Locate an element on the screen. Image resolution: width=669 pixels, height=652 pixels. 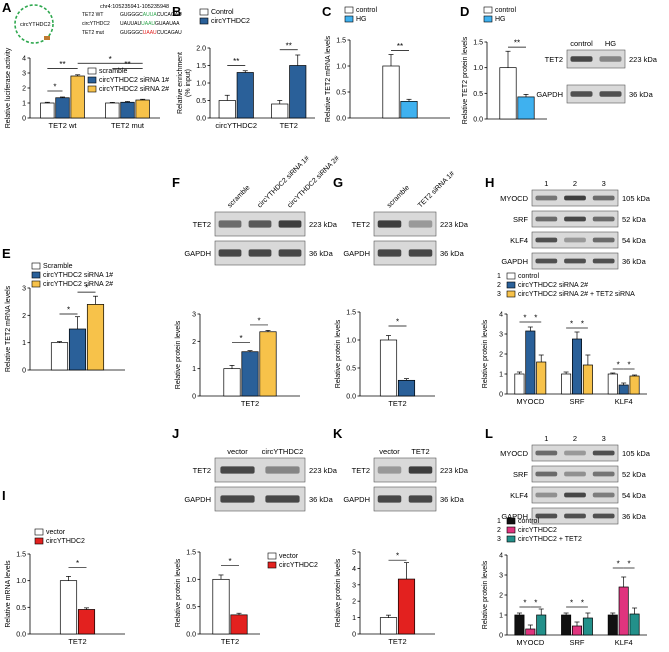
lane-label: HG is located at coordinates (610, 43).